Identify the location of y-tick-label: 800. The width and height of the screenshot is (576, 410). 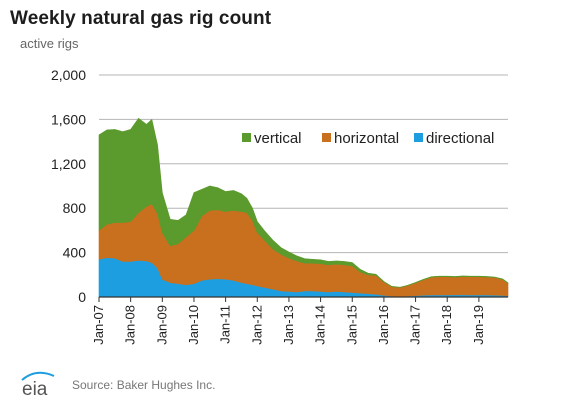
(75, 208).